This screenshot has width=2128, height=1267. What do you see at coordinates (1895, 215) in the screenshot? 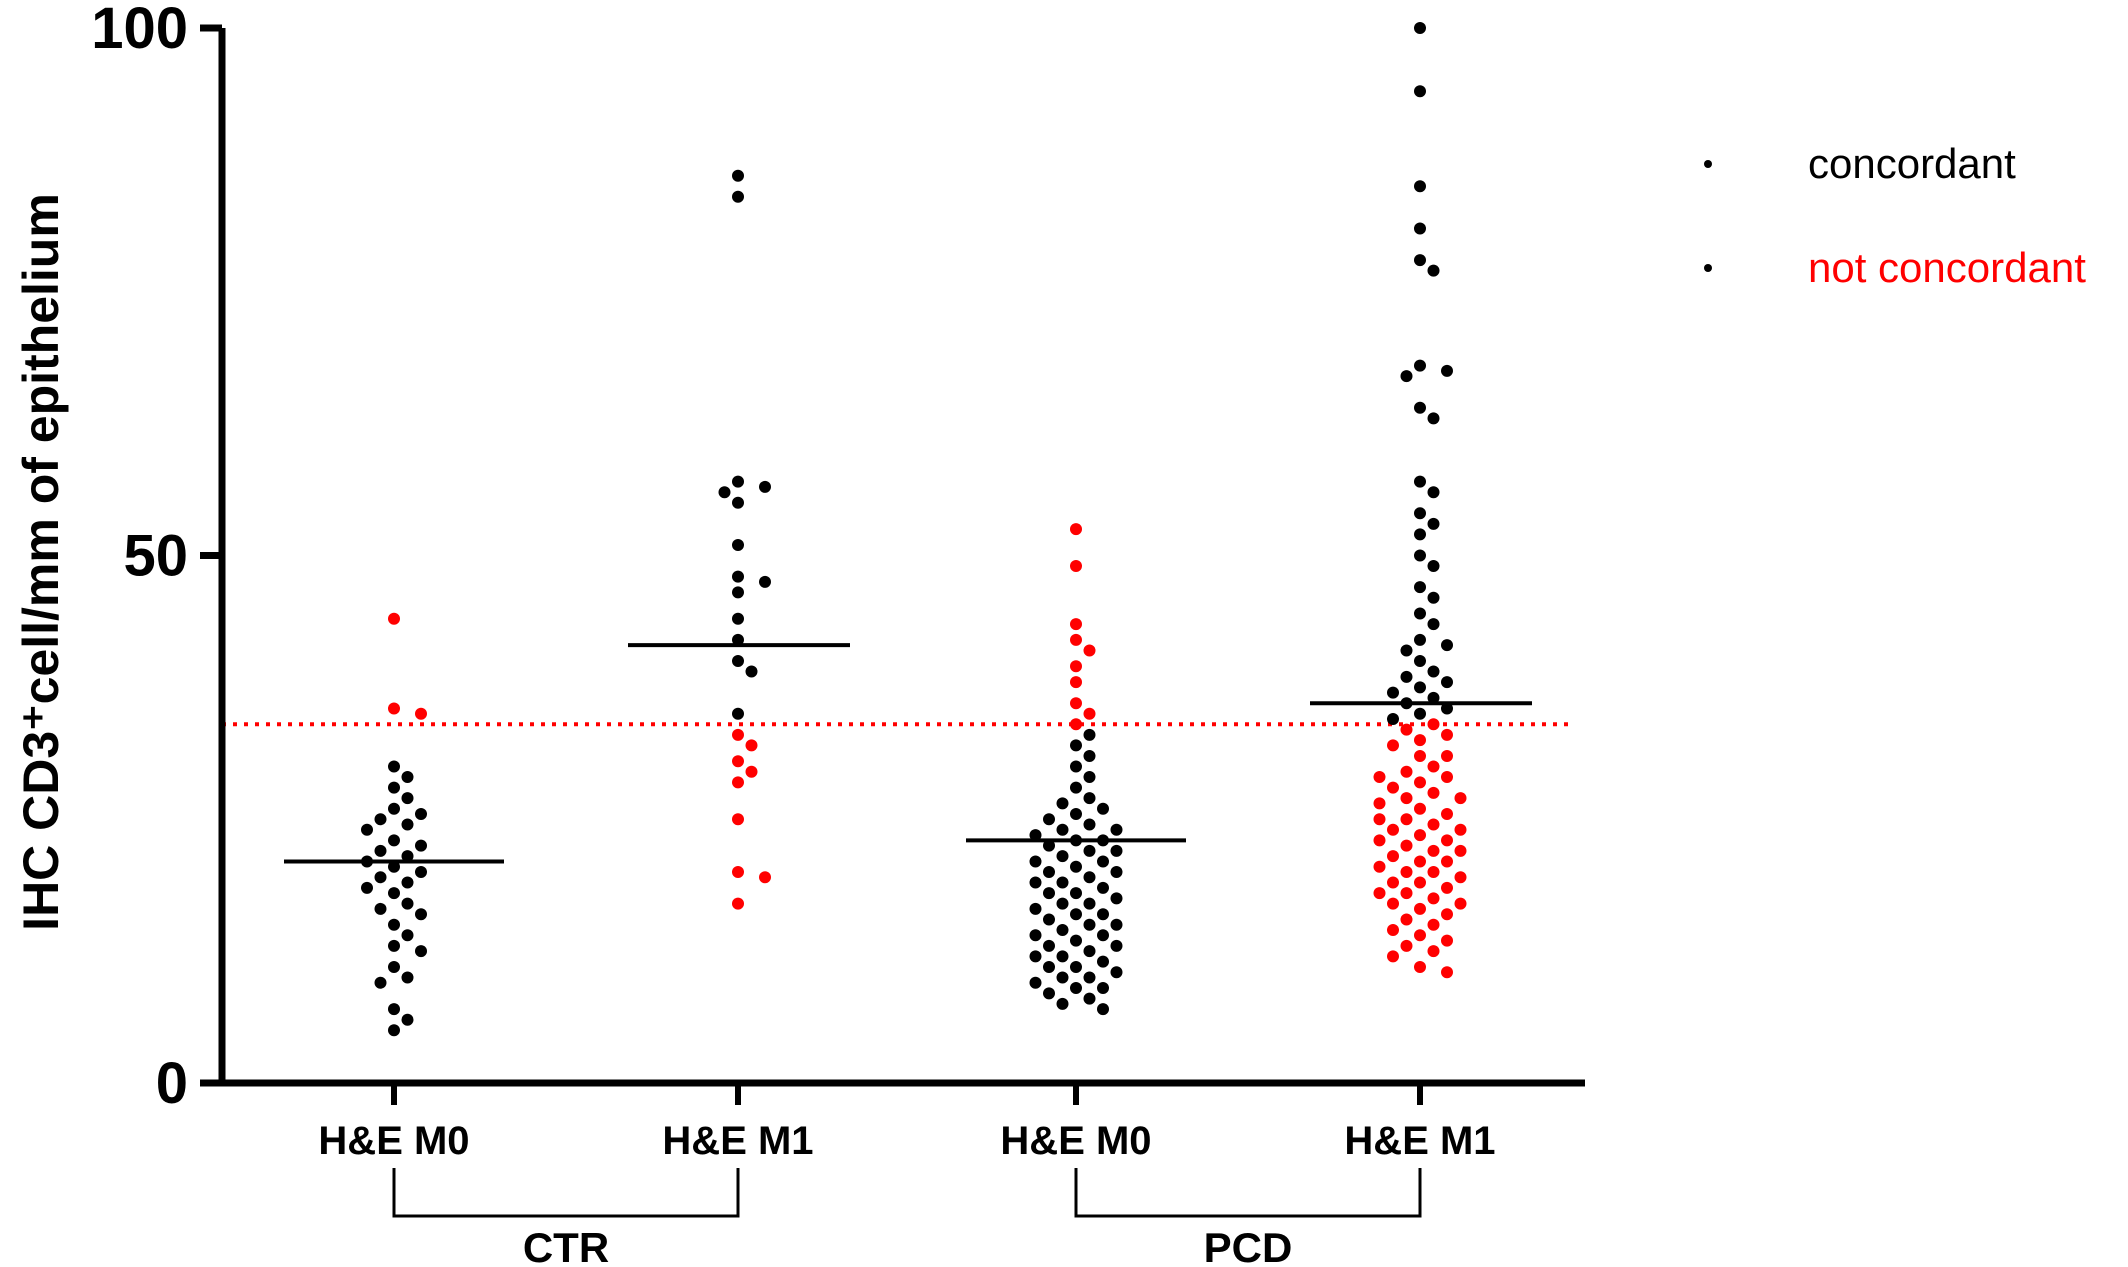
I see `legend: concordant not concordant` at bounding box center [1895, 215].